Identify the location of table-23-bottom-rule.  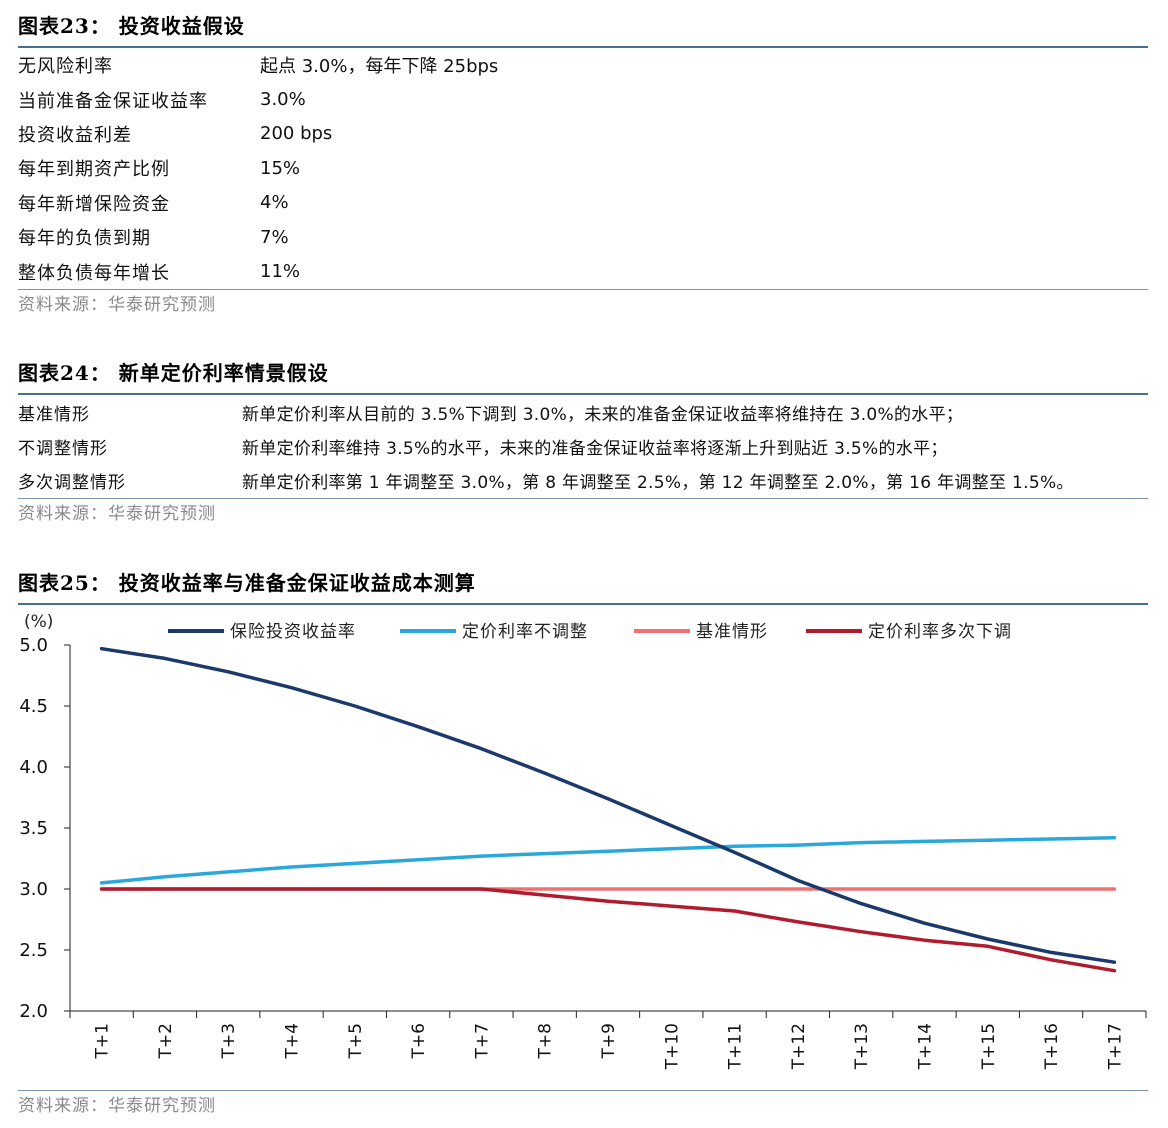
(583, 289).